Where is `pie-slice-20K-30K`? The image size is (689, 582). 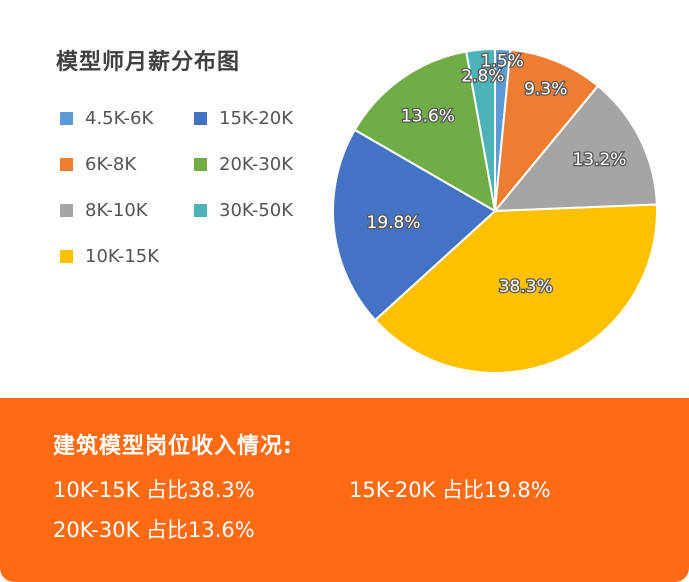 pie-slice-20K-30K is located at coordinates (425, 131).